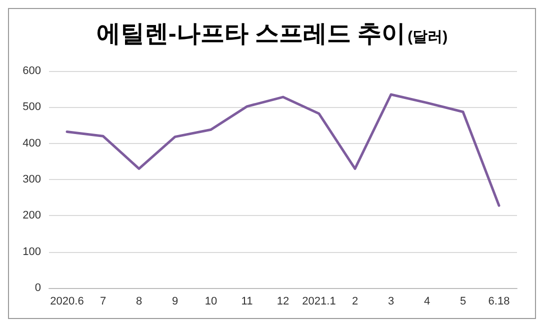 The width and height of the screenshot is (546, 329). What do you see at coordinates (31, 216) in the screenshot?
I see `y-tick-label: 200` at bounding box center [31, 216].